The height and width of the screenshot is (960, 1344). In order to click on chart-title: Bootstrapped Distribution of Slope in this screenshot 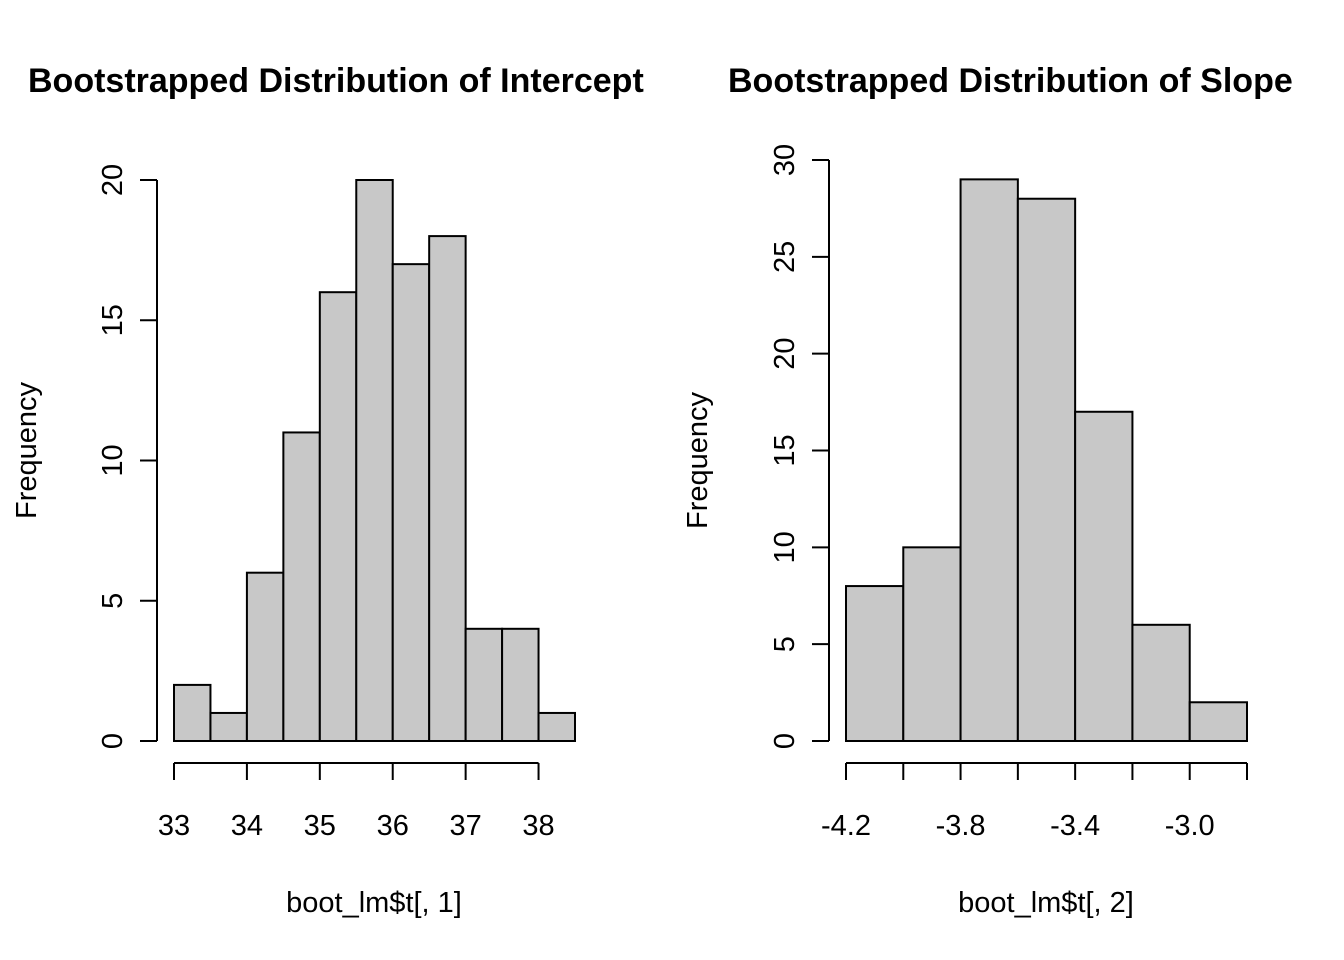, I will do `click(1010, 81)`.